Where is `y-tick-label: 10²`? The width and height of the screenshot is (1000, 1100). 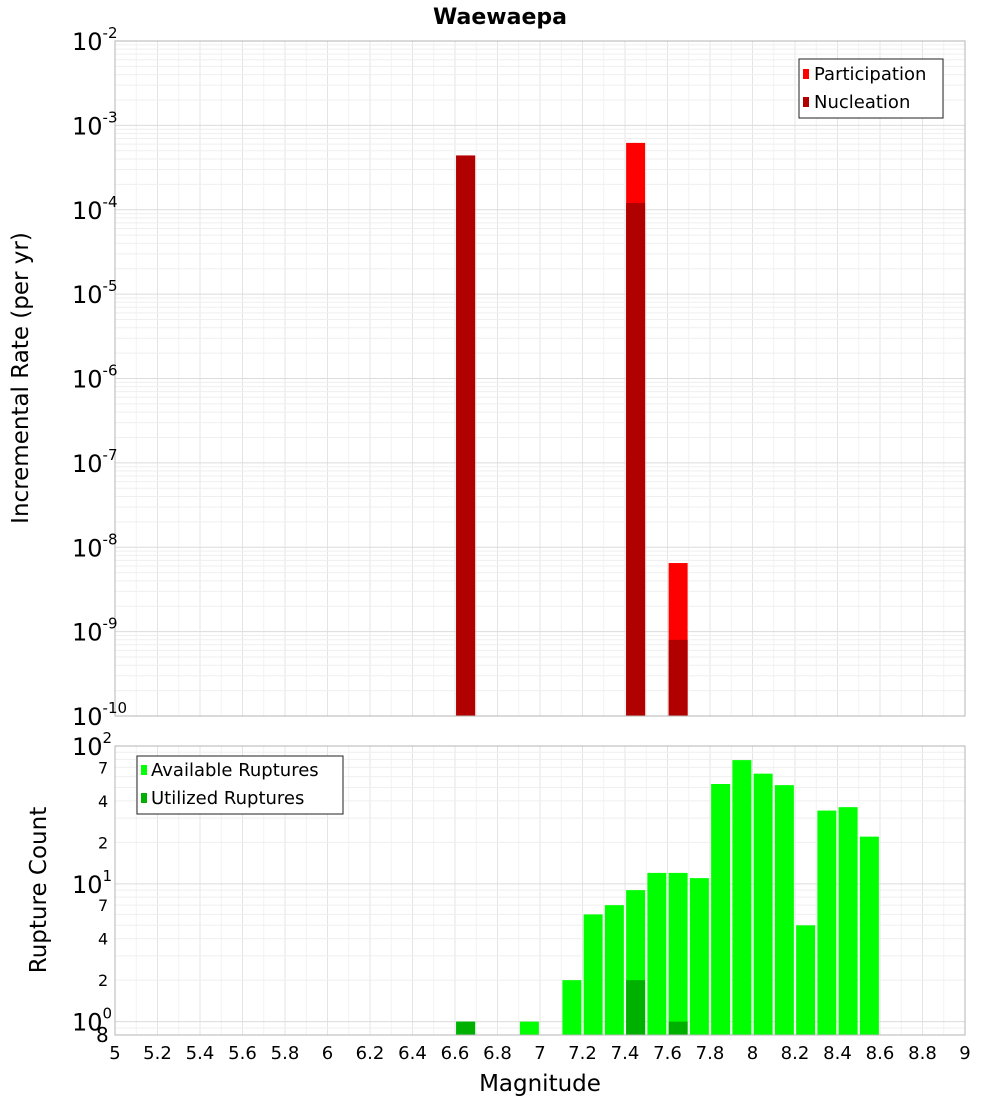
y-tick-label: 10² is located at coordinates (92, 745).